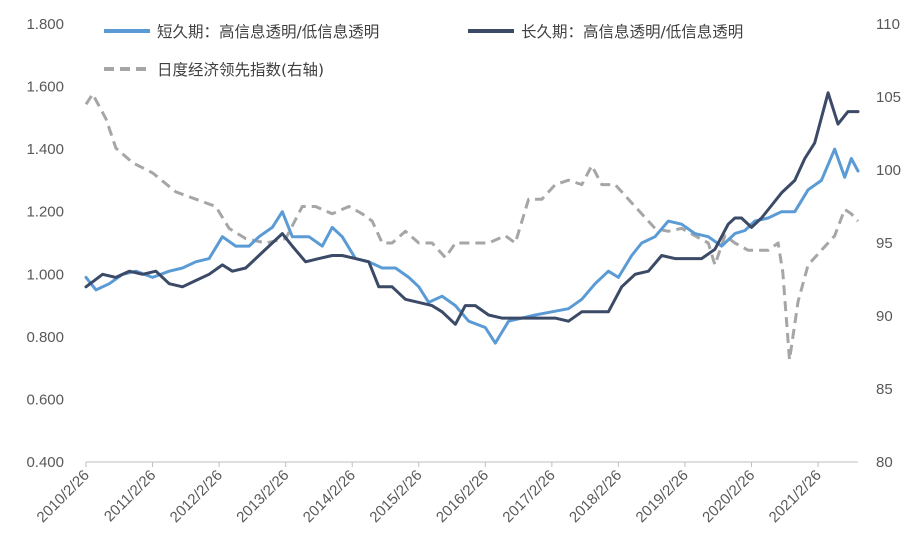 This screenshot has width=918, height=555. What do you see at coordinates (45, 87) in the screenshot?
I see `y-left-tick-label: 1.600` at bounding box center [45, 87].